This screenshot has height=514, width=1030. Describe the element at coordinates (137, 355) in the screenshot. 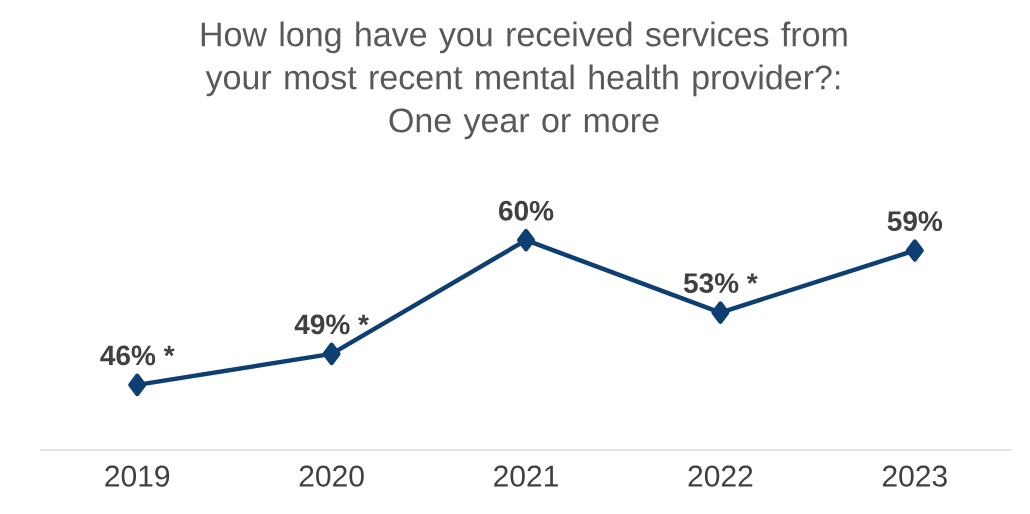

I see `data-label: 46% *` at that location.